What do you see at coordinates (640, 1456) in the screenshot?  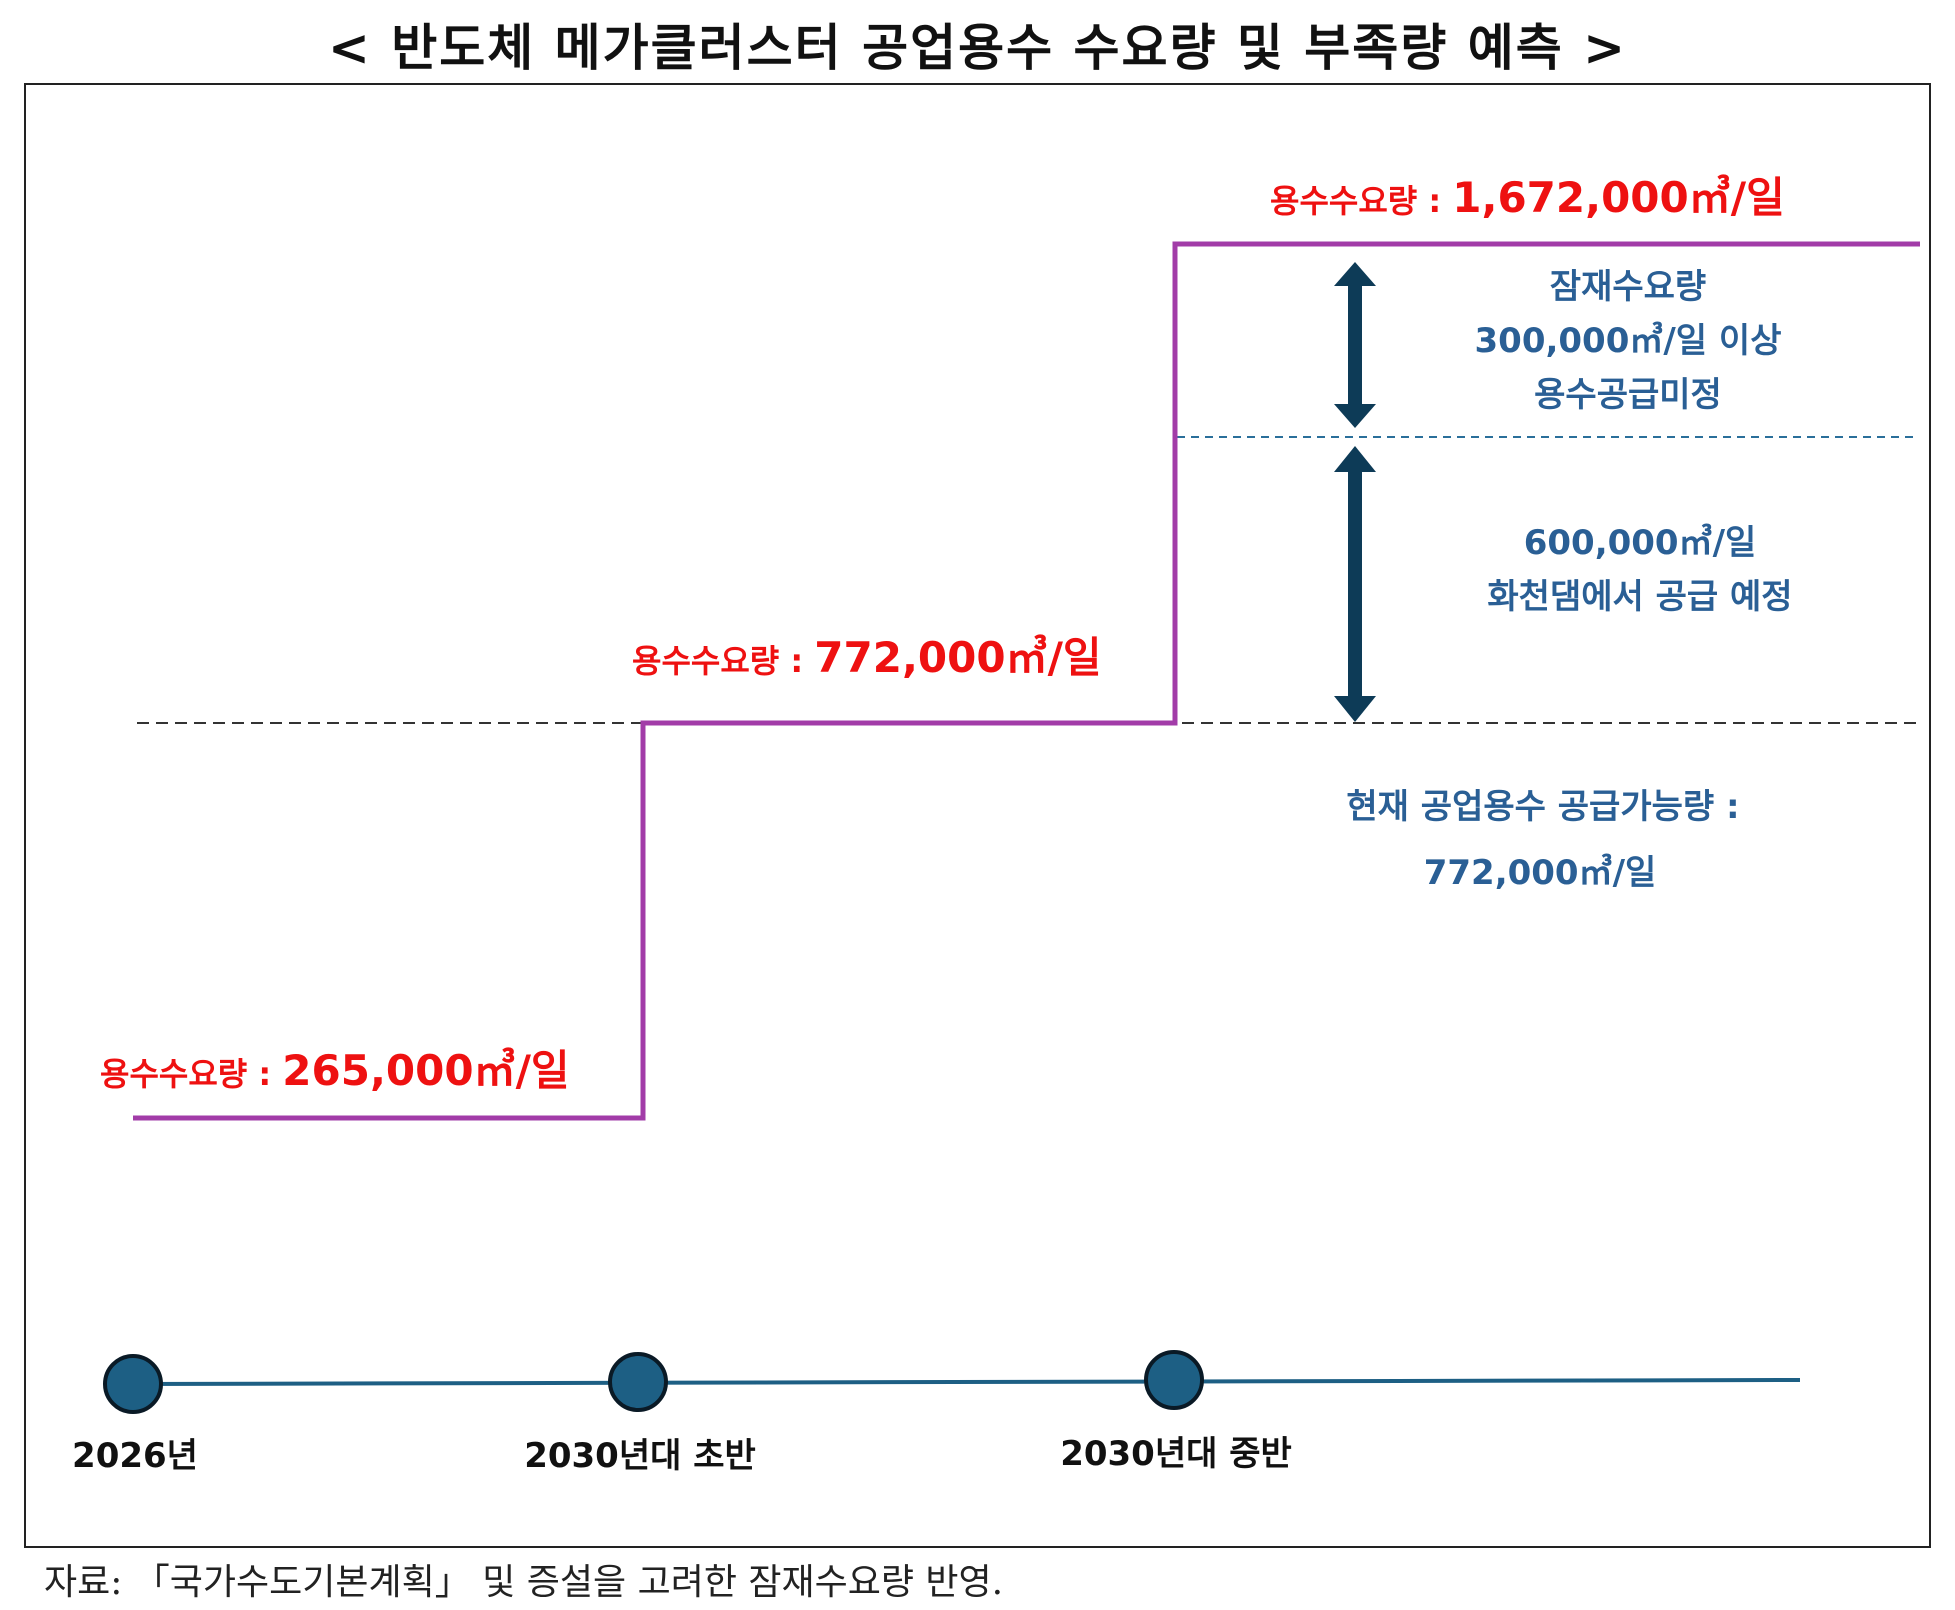 I see `timeline-label-early-2030s: 2030년대 초반` at bounding box center [640, 1456].